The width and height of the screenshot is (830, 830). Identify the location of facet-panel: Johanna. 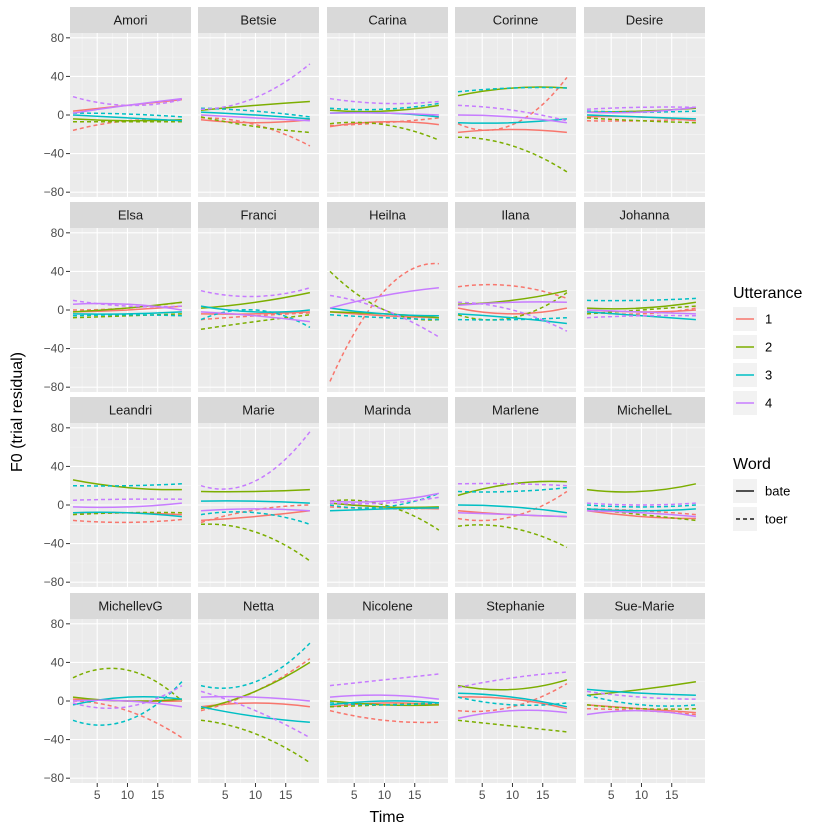
(644, 297).